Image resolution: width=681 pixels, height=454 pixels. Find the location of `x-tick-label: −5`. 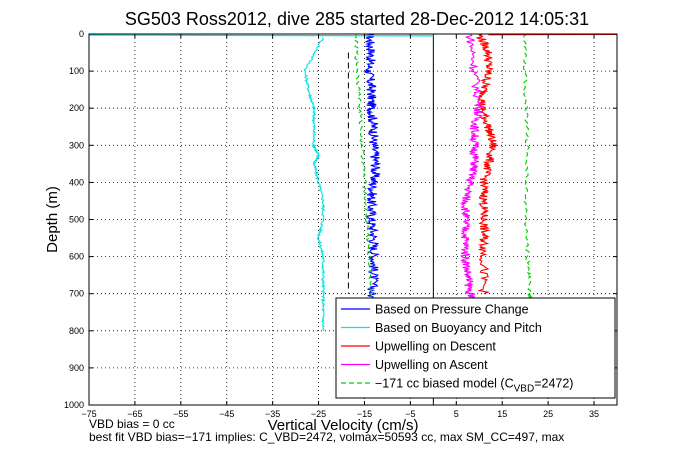

x-tick-label: −5 is located at coordinates (410, 414).